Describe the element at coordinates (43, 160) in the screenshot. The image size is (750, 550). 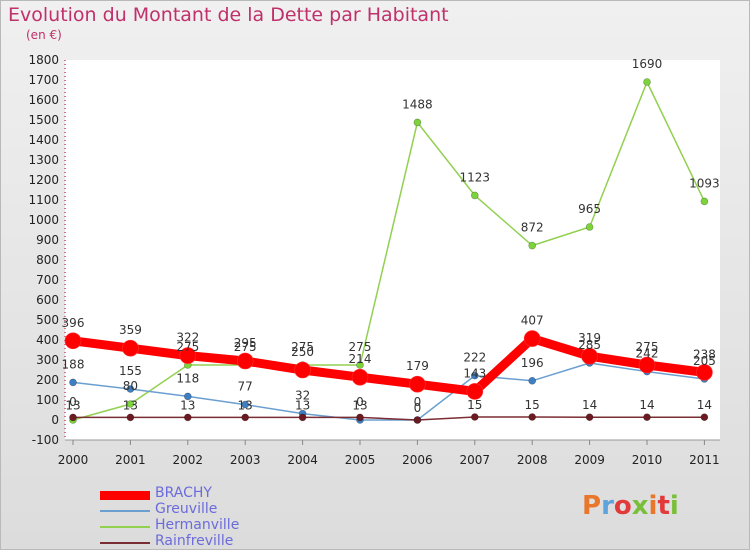
I see `y-tick-label: 1300` at that location.